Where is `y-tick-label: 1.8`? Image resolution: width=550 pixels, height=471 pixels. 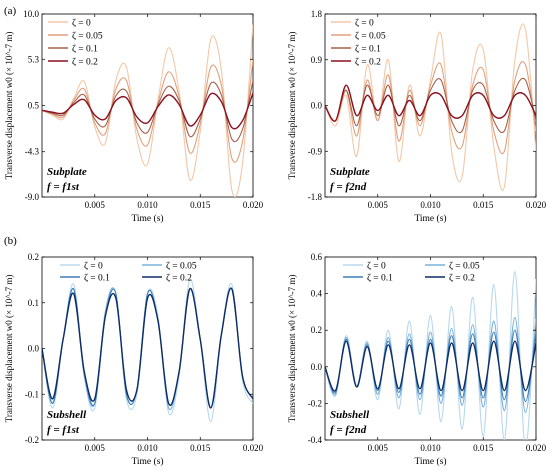 y-tick-label: 1.8 is located at coordinates (317, 14).